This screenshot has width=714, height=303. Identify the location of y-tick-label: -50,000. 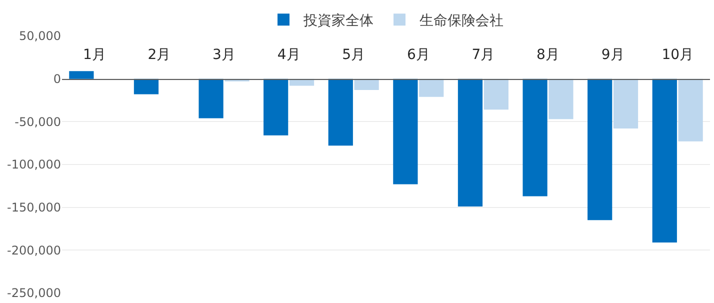
(37, 121).